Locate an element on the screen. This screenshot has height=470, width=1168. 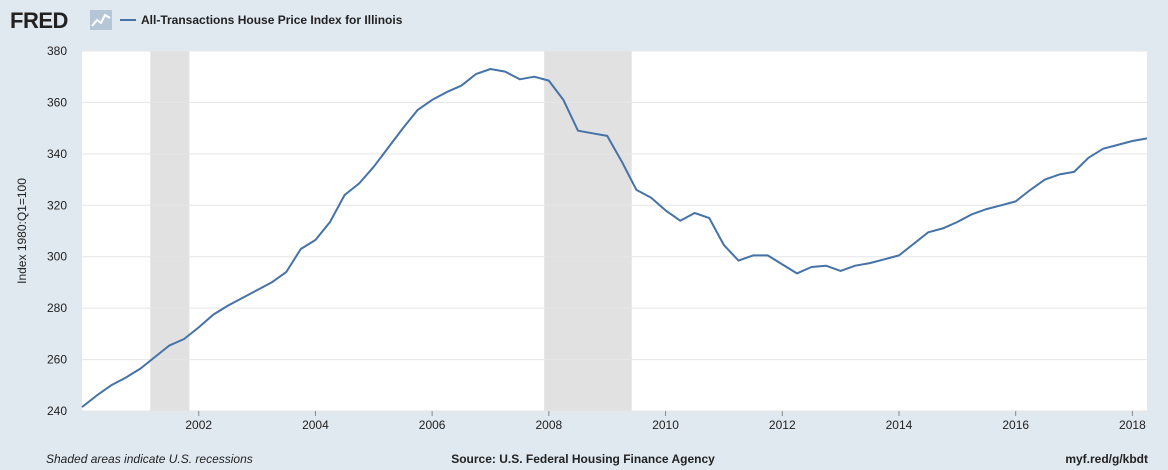
y-tick-label-320: 320 is located at coordinates (57, 205).